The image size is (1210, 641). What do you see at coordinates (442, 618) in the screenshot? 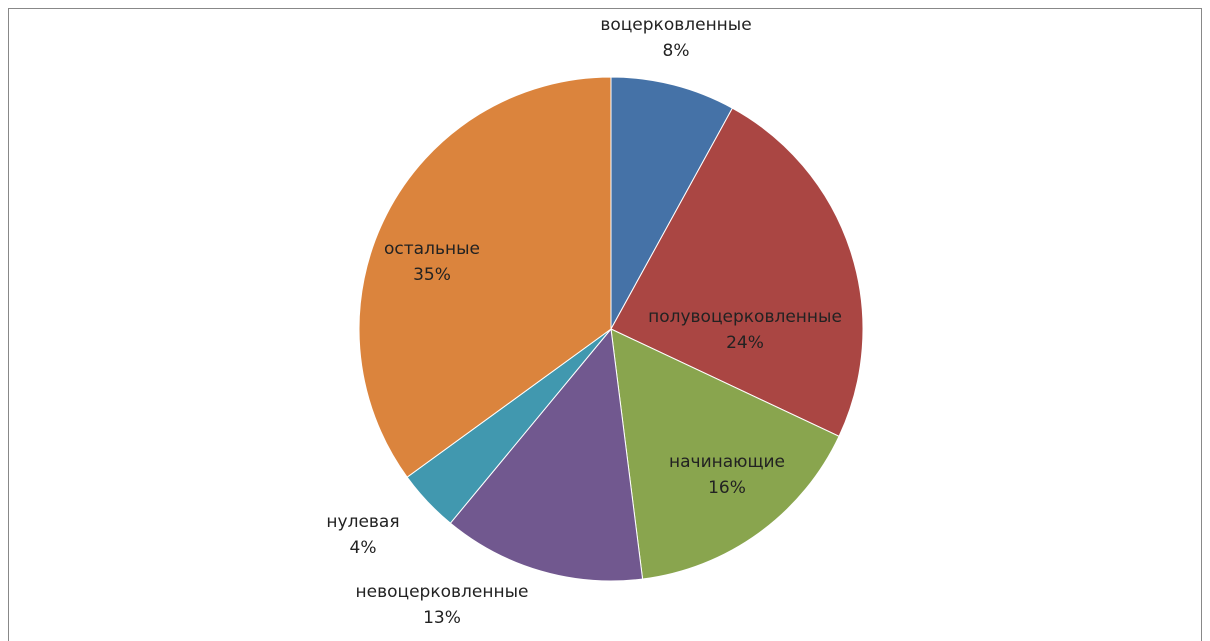
I see `slice-value-label: 13%` at bounding box center [442, 618].